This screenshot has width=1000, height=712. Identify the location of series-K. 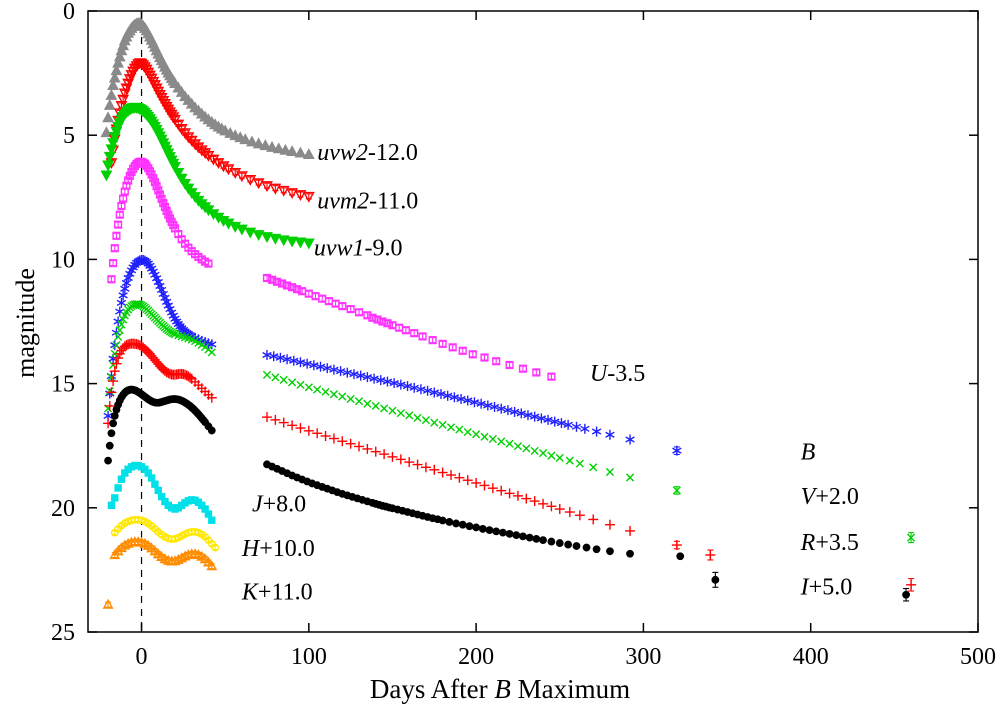
(160, 572).